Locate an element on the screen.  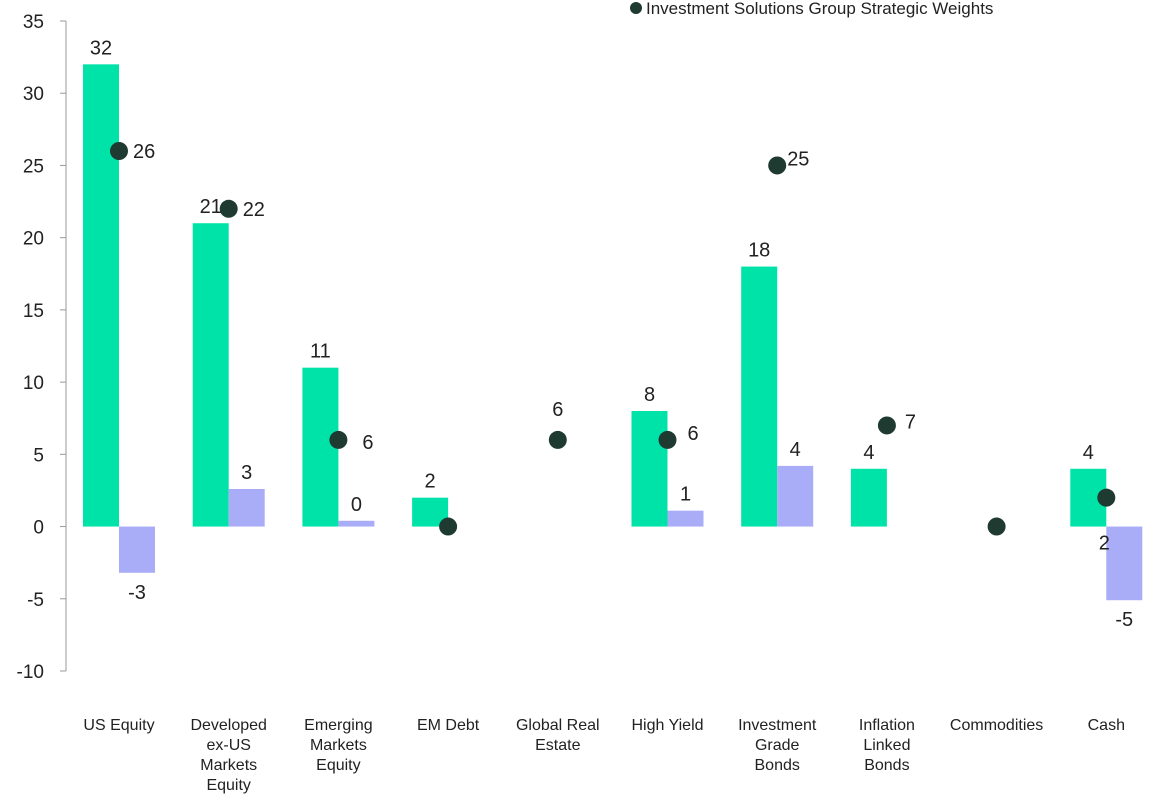
category-label: Developed ex-US Markets Equity is located at coordinates (228, 755).